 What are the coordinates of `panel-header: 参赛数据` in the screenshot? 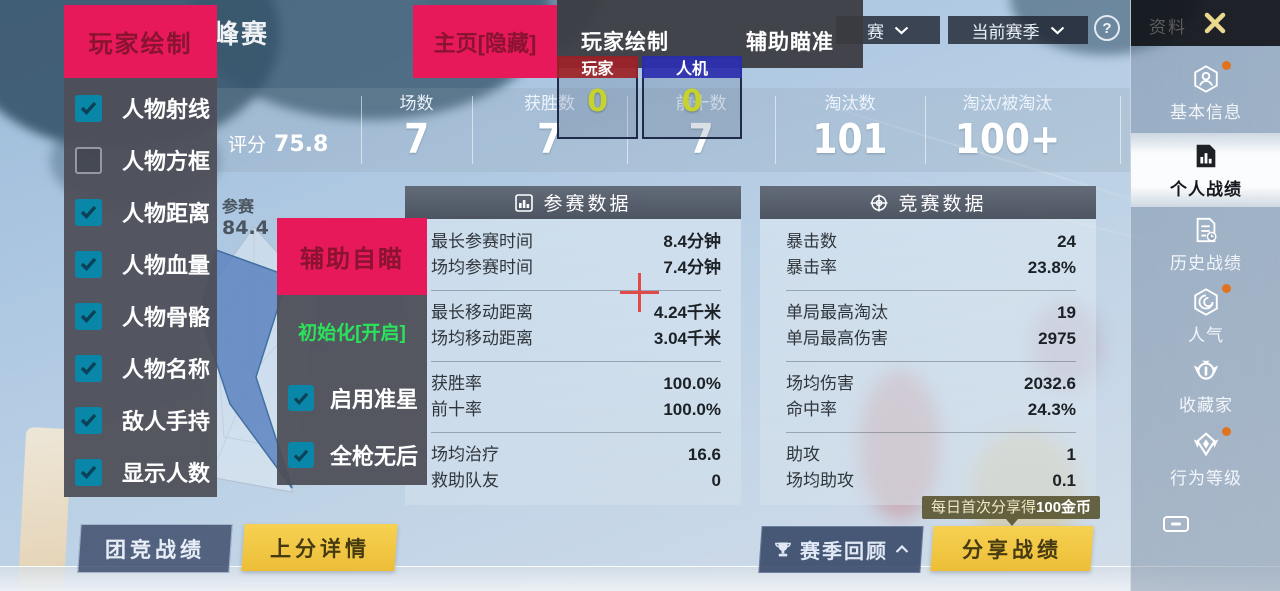 It's located at (573, 202).